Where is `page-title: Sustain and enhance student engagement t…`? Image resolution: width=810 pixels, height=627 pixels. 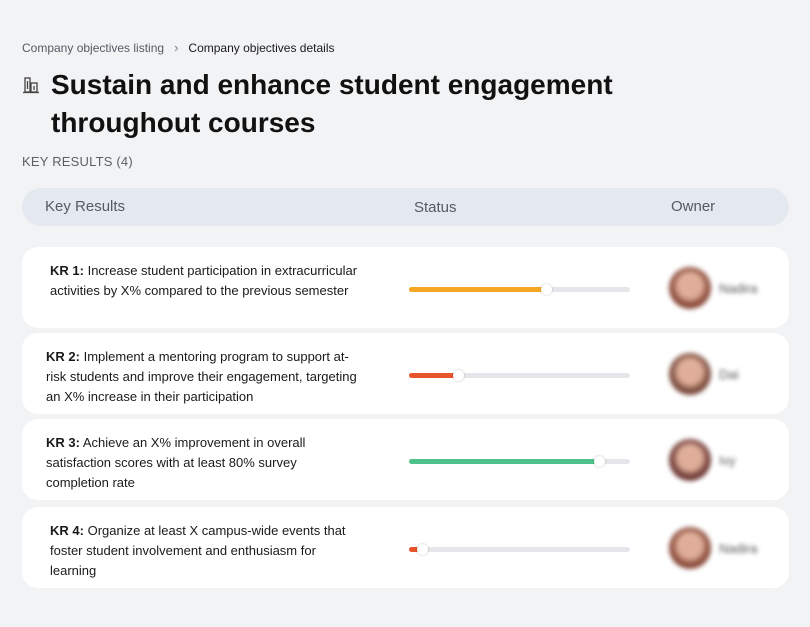 page-title: Sustain and enhance student engagement t… is located at coordinates (332, 103).